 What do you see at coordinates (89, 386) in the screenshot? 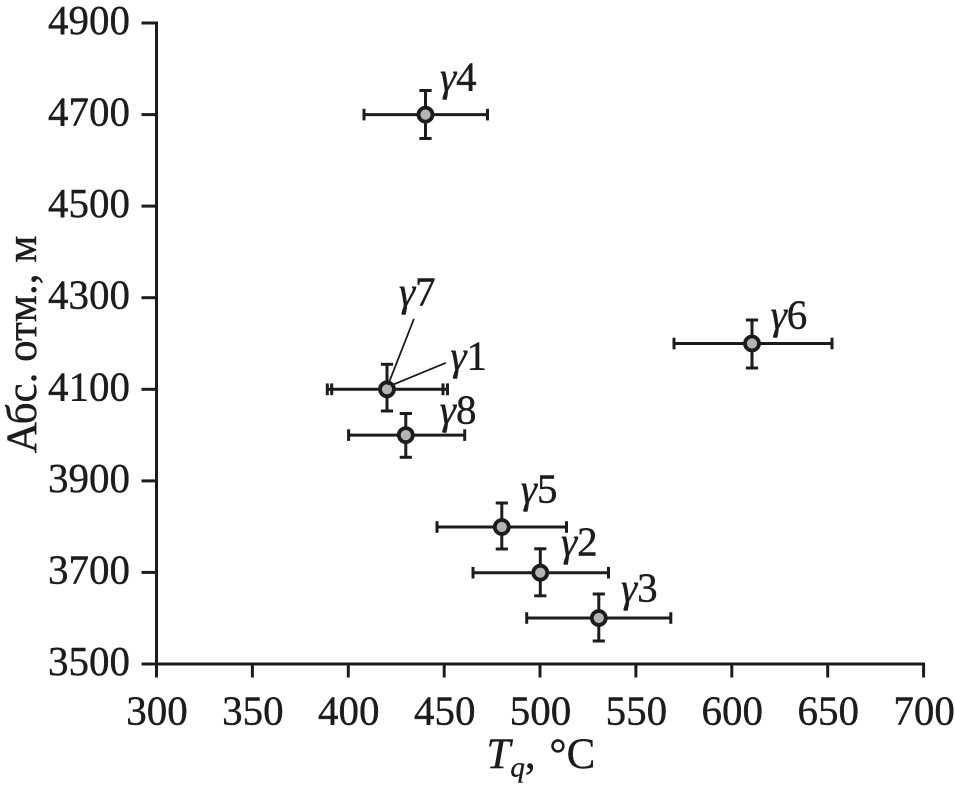
I see `svg-text: 4100` at bounding box center [89, 386].